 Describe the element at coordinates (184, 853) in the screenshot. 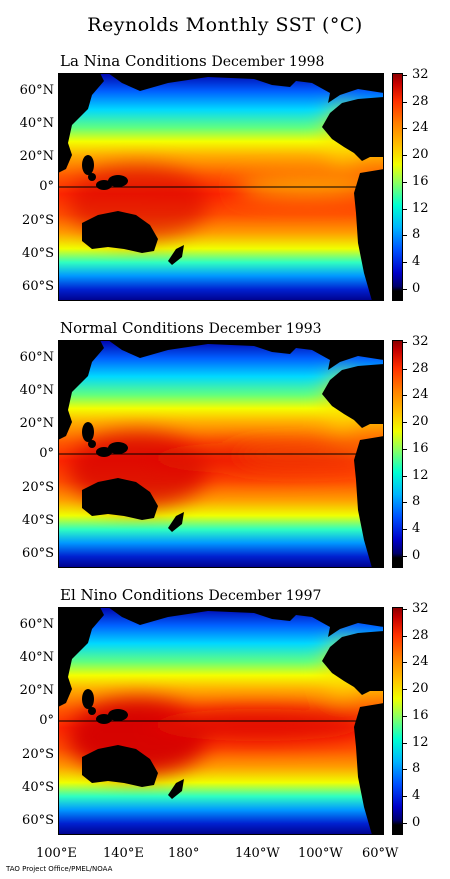

I see `longitude-label: 180°` at that location.